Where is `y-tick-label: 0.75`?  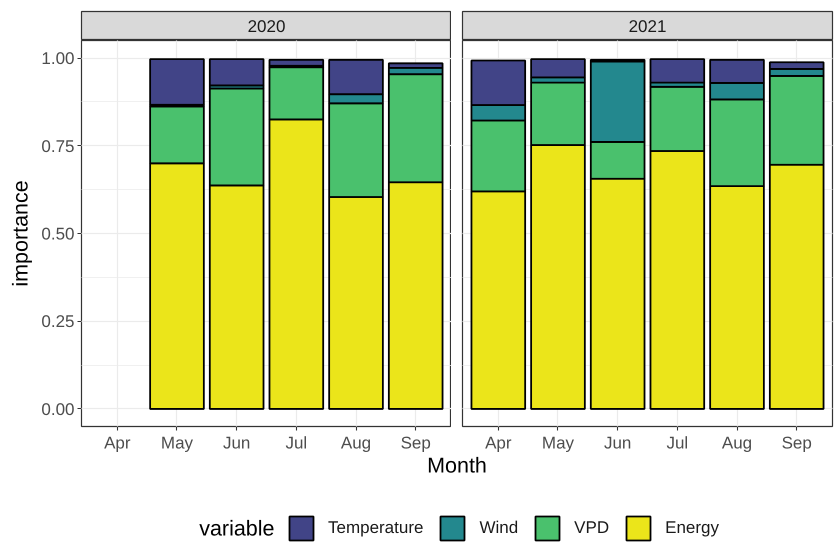
y-tick-label: 0.75 is located at coordinates (58, 146).